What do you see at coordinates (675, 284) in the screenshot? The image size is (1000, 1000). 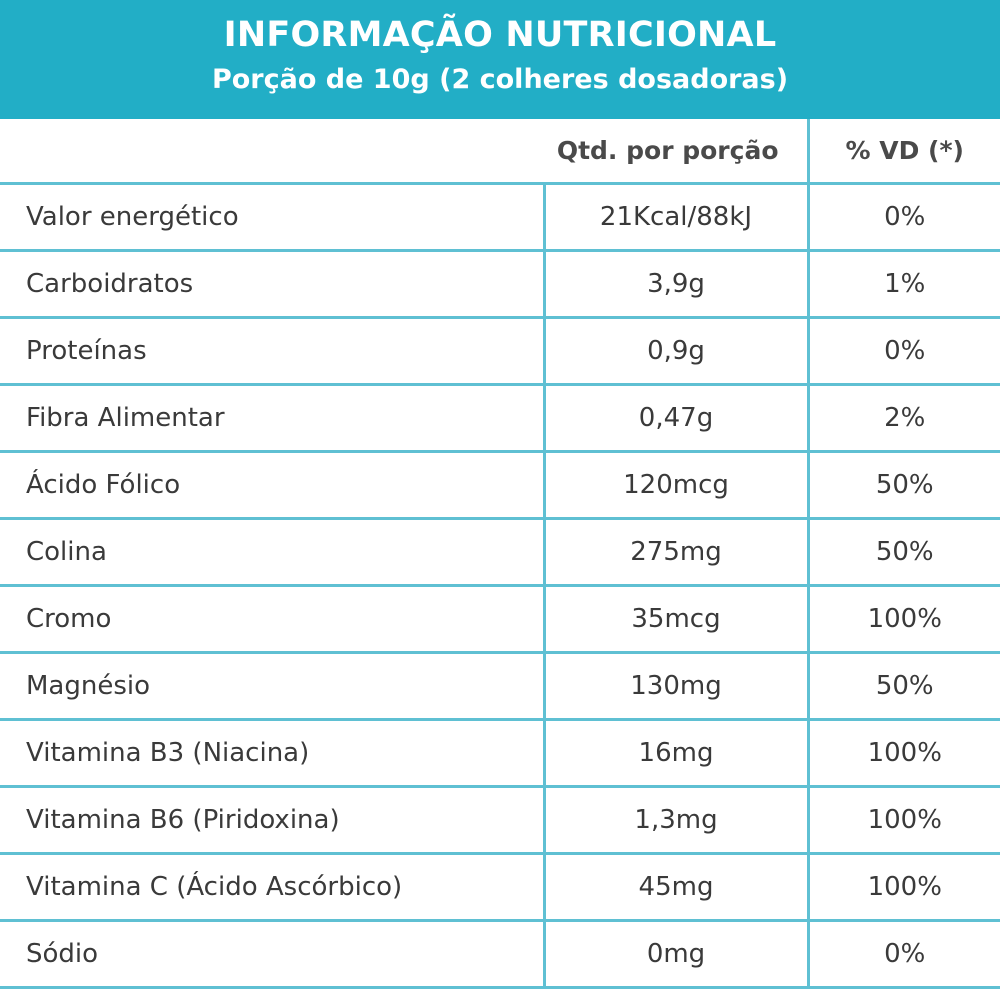 I see `nutrient-quantity: 3,9g` at bounding box center [675, 284].